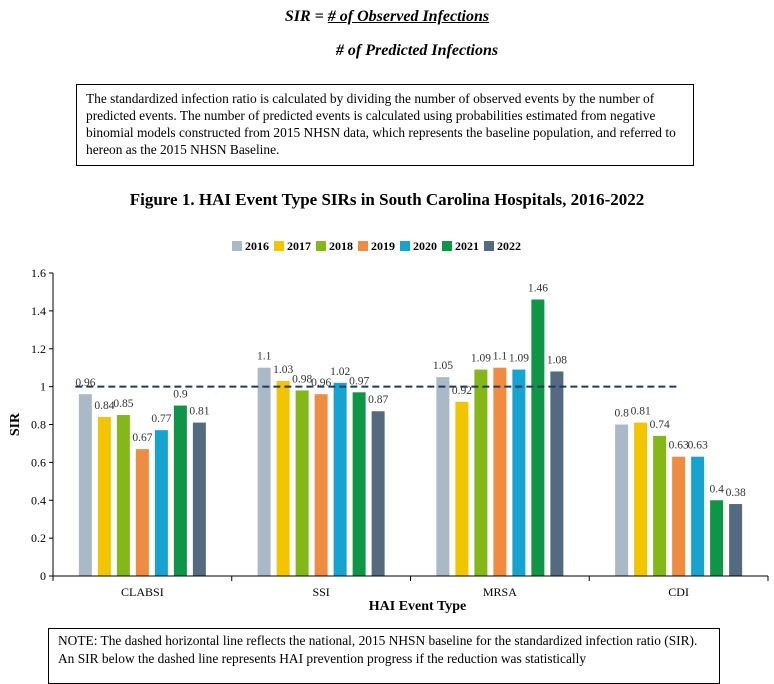  I want to click on data-label: 0.74, so click(660, 425).